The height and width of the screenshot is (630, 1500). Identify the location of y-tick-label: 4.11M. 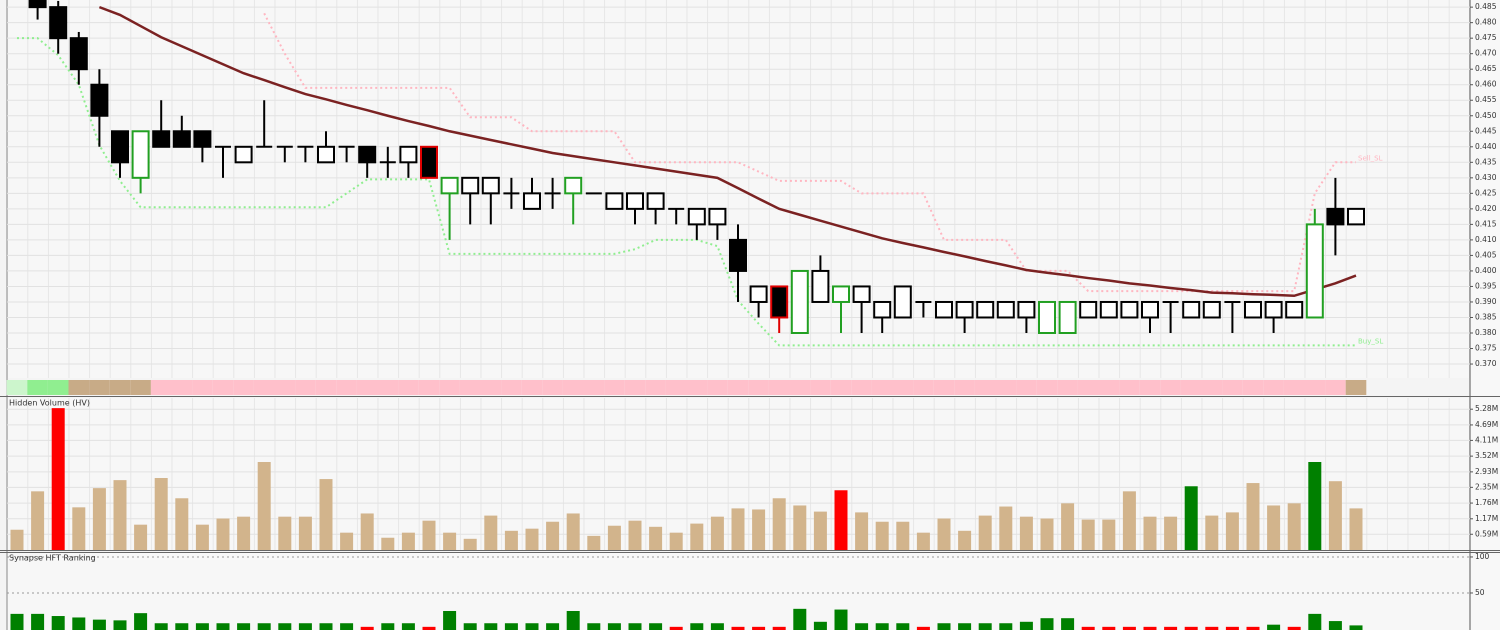
(1486, 439).